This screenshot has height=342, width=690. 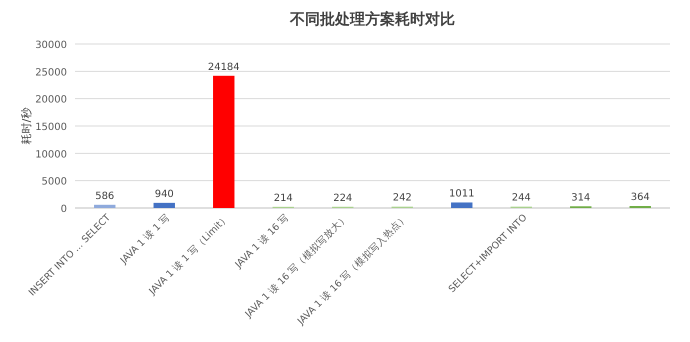 What do you see at coordinates (104, 196) in the screenshot?
I see `data-label: 586` at bounding box center [104, 196].